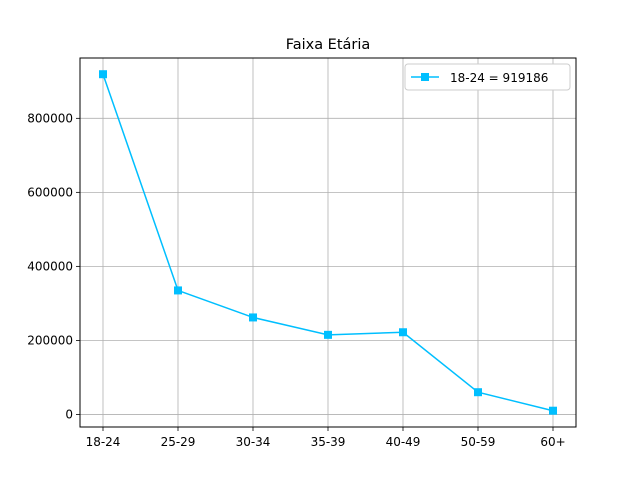 The image size is (640, 484). What do you see at coordinates (328, 442) in the screenshot?
I see `x-tick-label: 35-39` at bounding box center [328, 442].